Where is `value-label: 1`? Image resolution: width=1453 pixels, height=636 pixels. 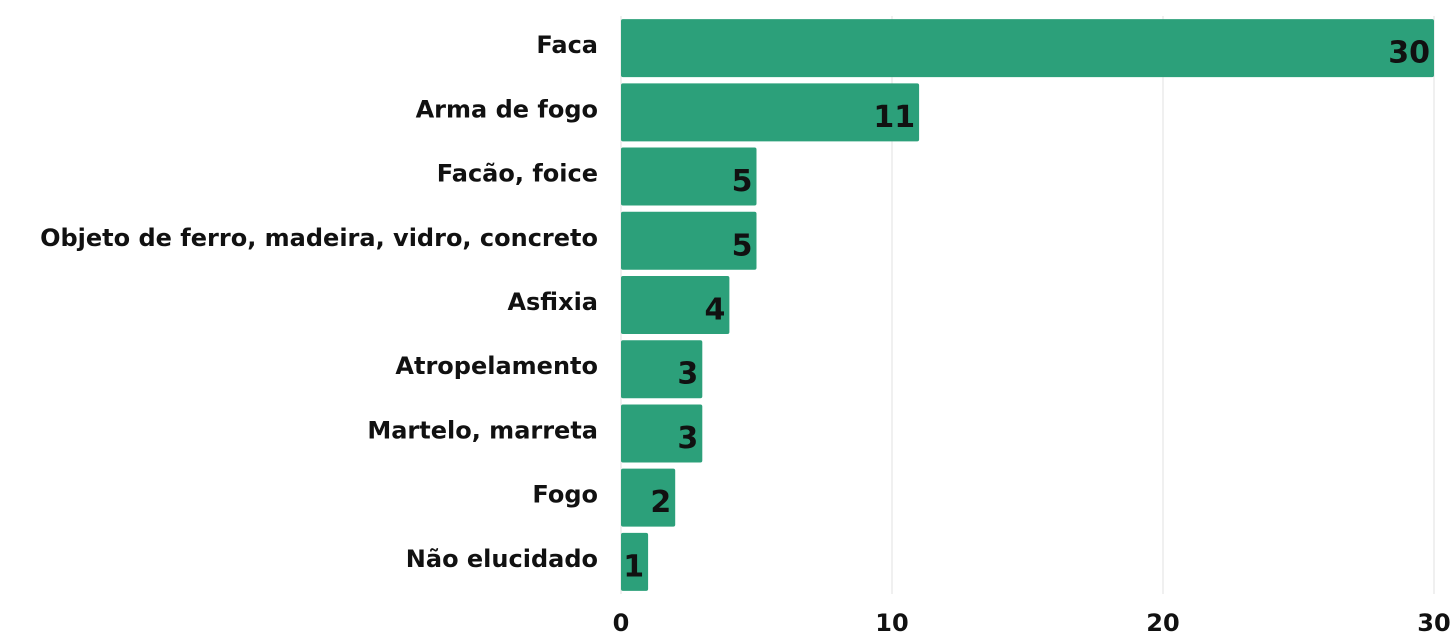 value-label: 1 is located at coordinates (633, 566).